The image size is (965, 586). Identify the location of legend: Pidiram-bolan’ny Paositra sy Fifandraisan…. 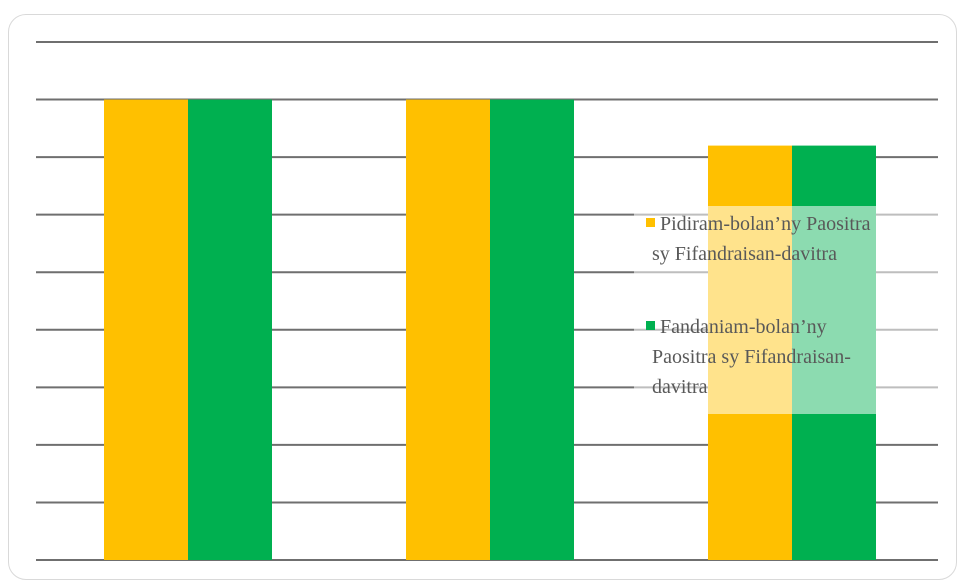
(786, 310).